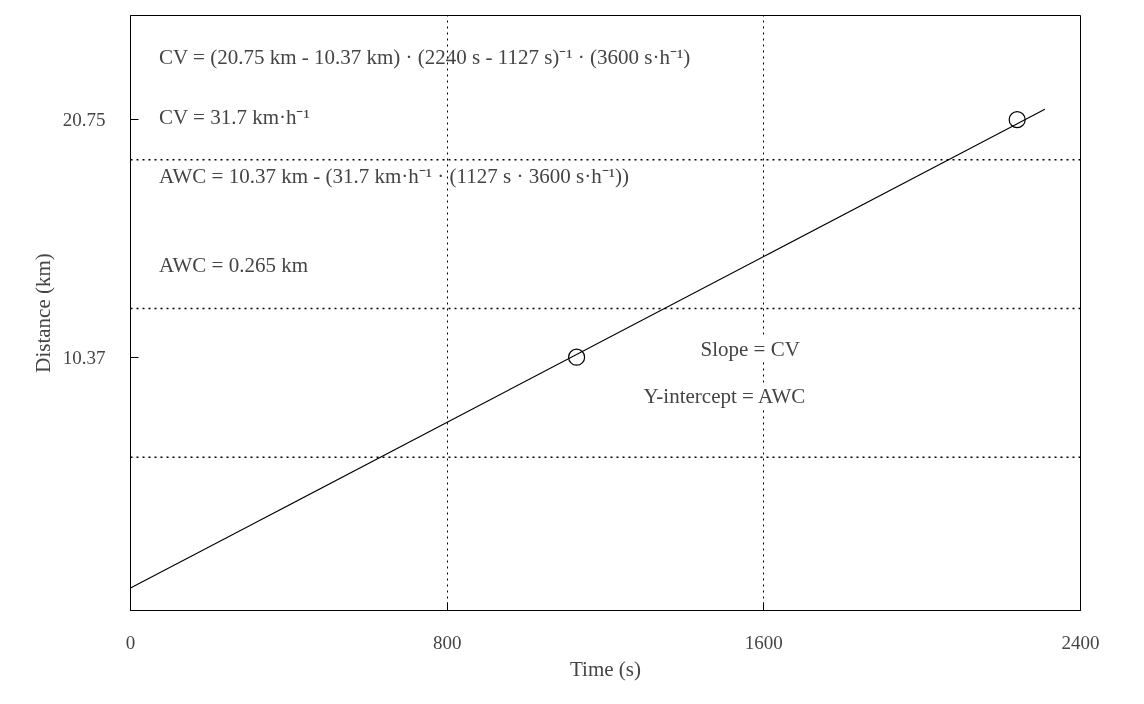 This screenshot has height=704, width=1144. I want to click on x-axis-title: Time (s), so click(606, 668).